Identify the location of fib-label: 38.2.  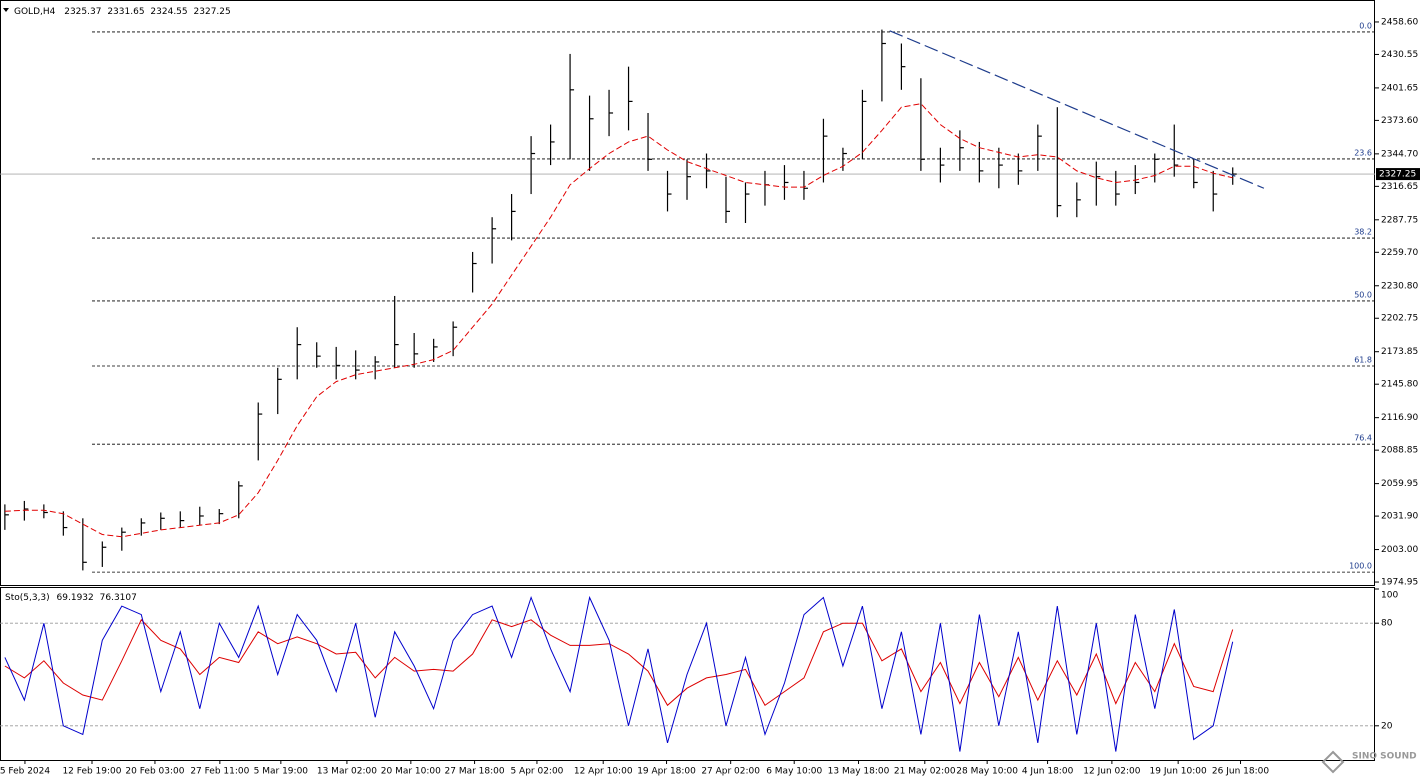
(1363, 232).